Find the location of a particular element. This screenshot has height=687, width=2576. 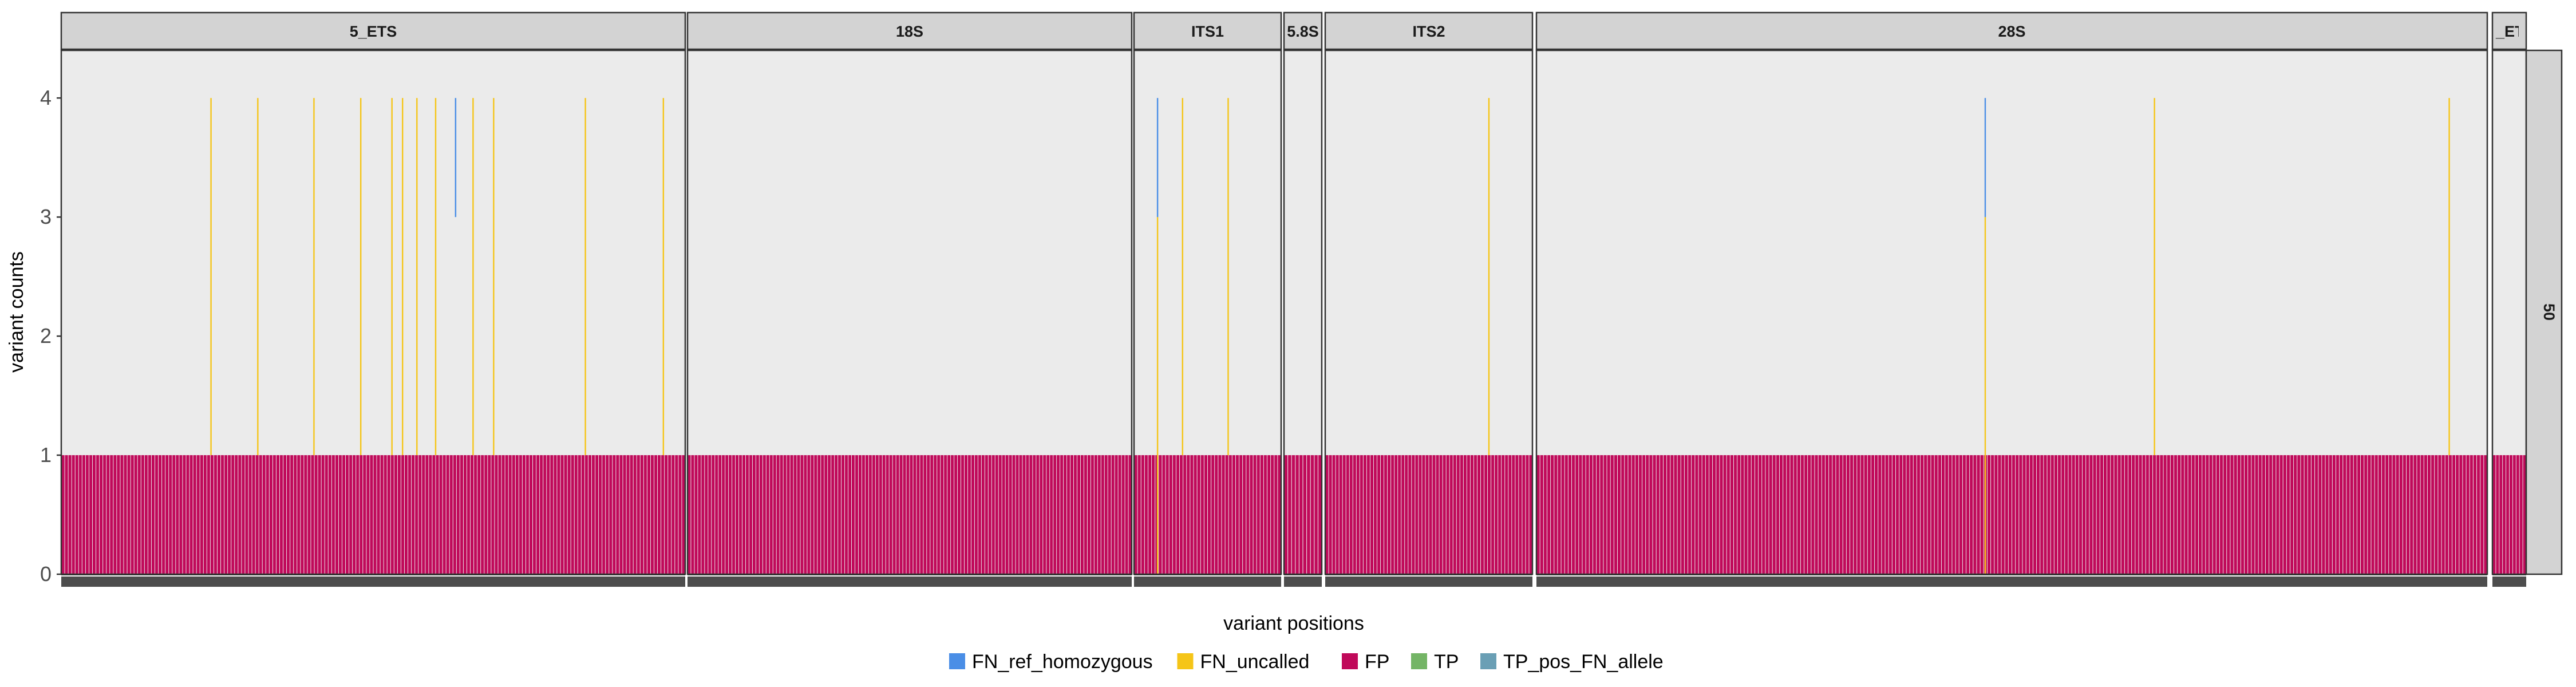

facet-strip-label: 5_ETS is located at coordinates (373, 31).